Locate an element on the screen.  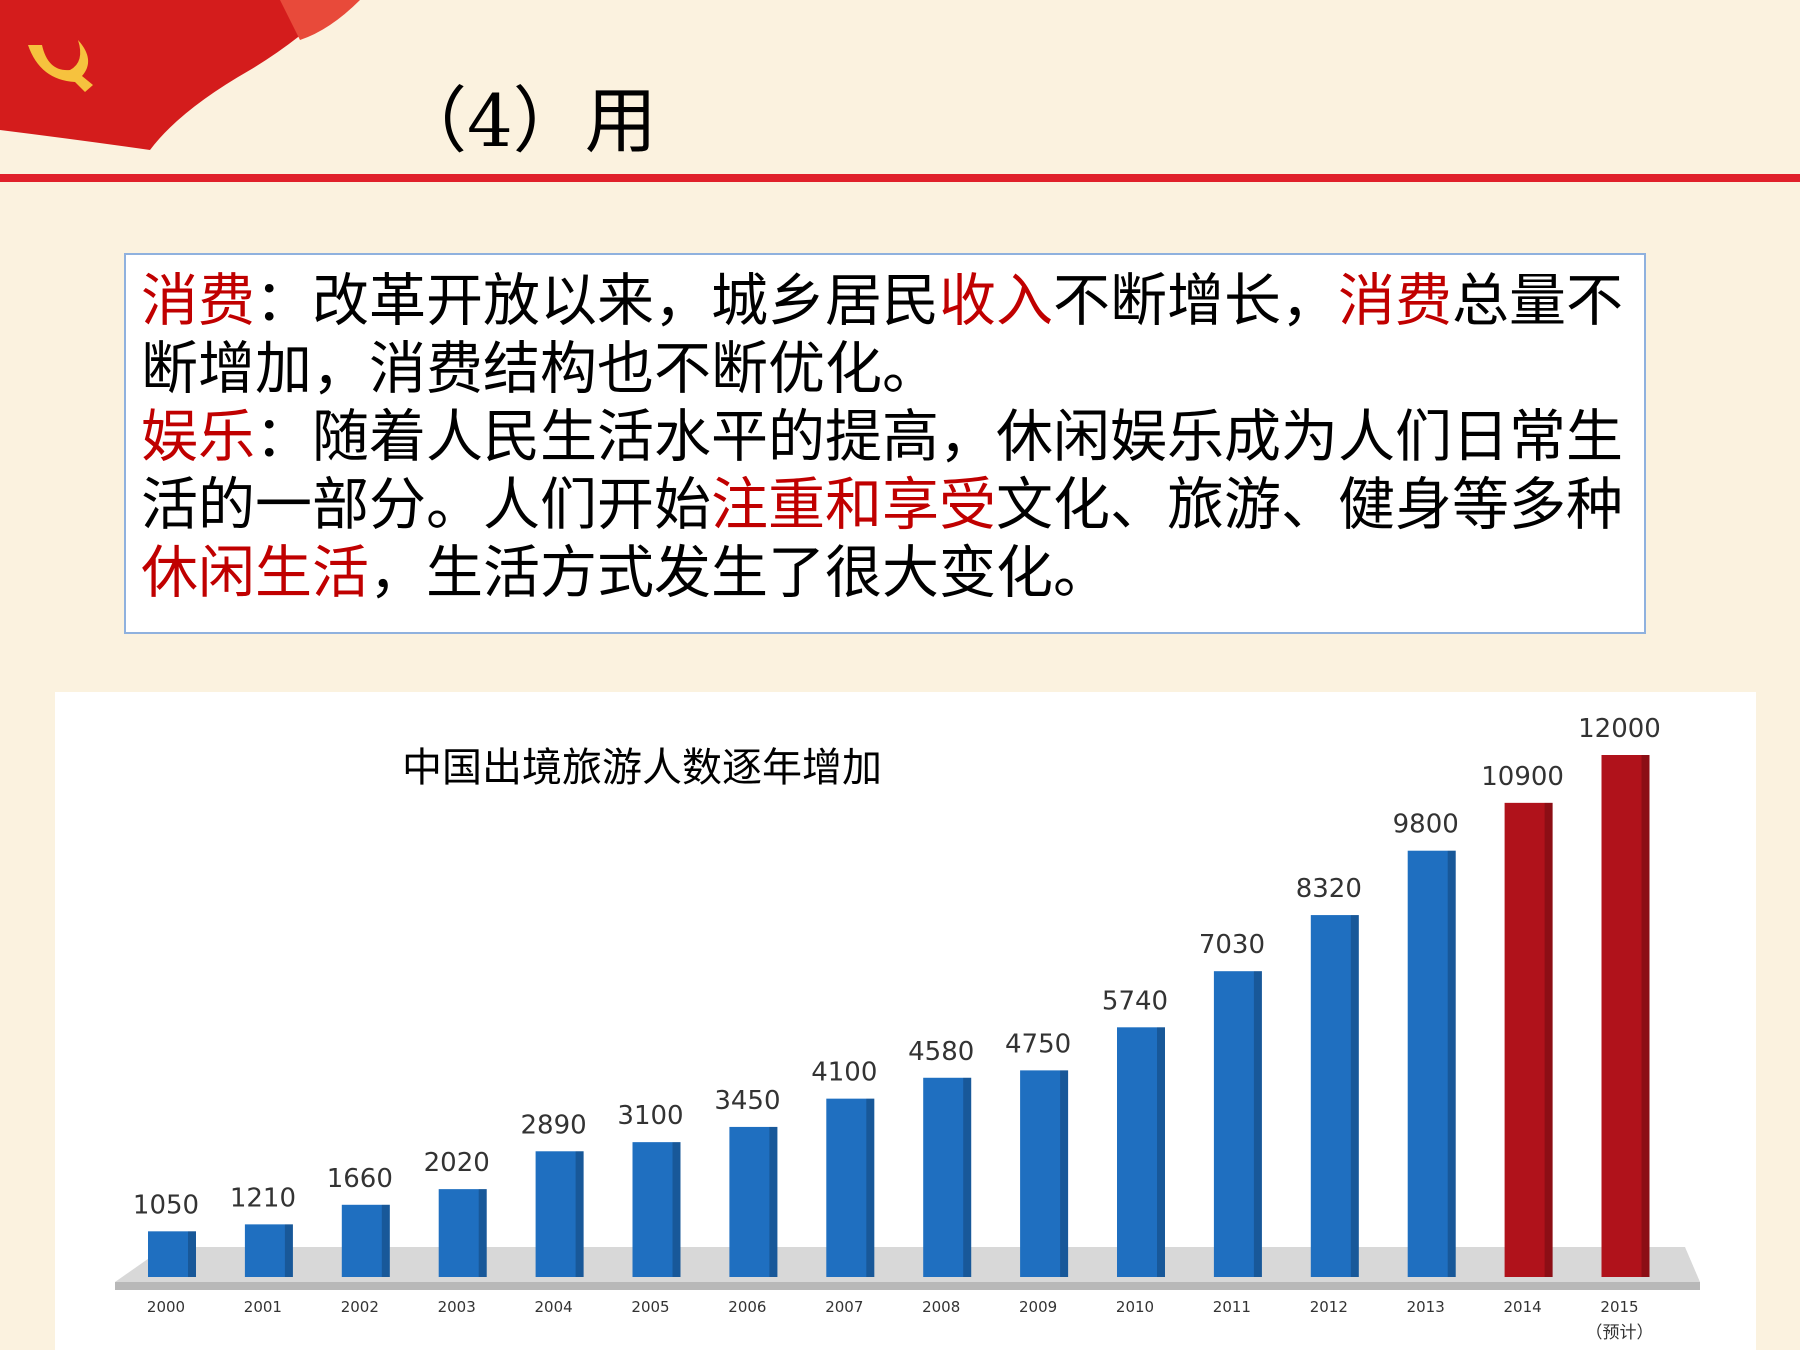
x-tick-label: 2006 is located at coordinates (747, 1307).